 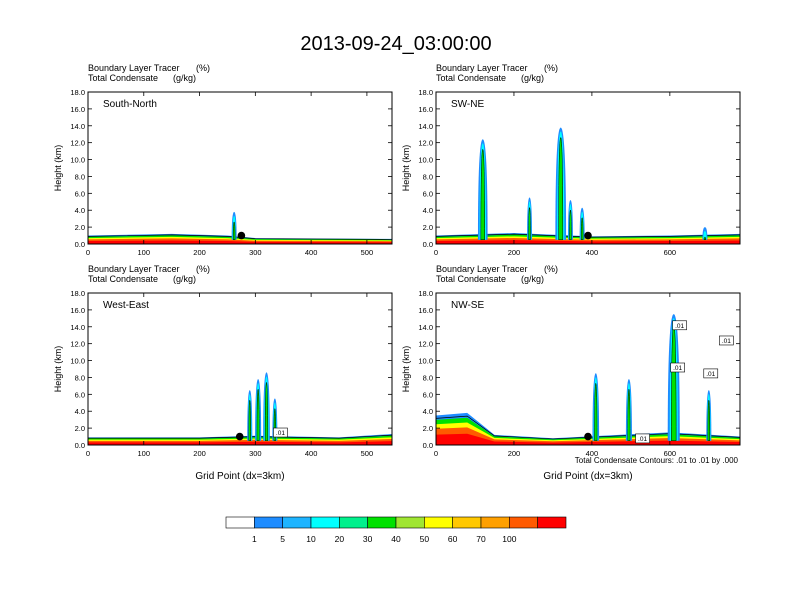 I want to click on colorbar-label: 40, so click(x=396, y=539).